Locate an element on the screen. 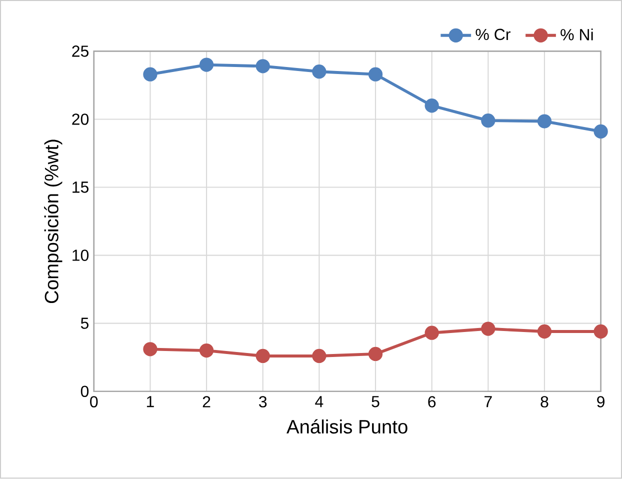  x-tick-label: 8 is located at coordinates (544, 402).